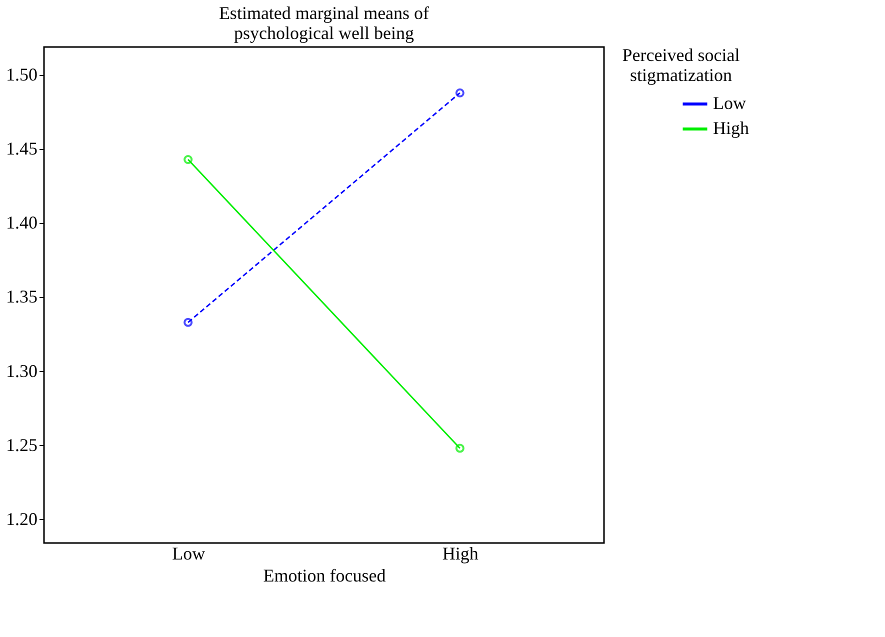 The height and width of the screenshot is (637, 885). What do you see at coordinates (681, 75) in the screenshot?
I see `text: stigmatization` at bounding box center [681, 75].